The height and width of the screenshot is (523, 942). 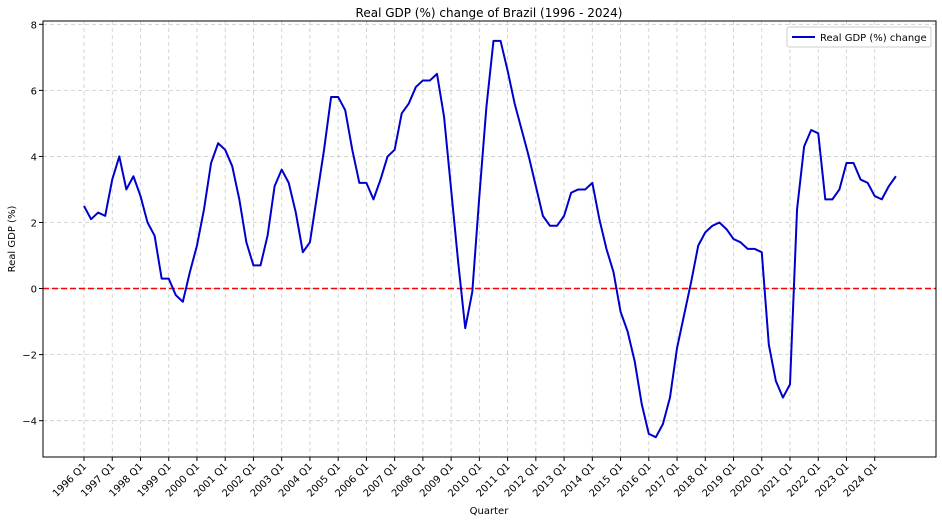 I want to click on y-axis-label: Real GDP (%), so click(x=12, y=239).